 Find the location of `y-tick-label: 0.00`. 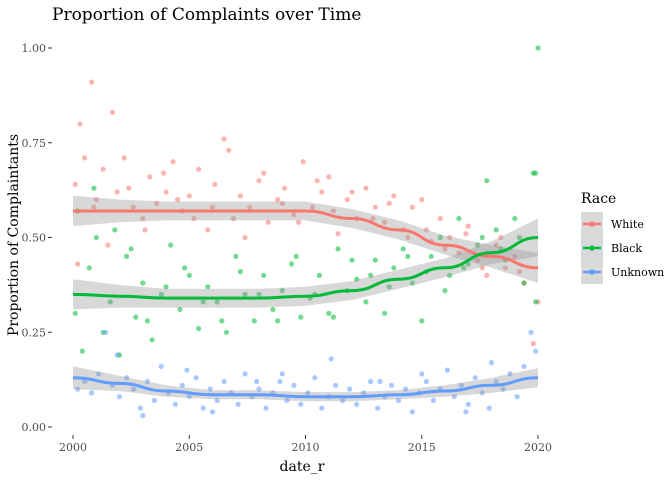

y-tick-label: 0.00 is located at coordinates (34, 427).